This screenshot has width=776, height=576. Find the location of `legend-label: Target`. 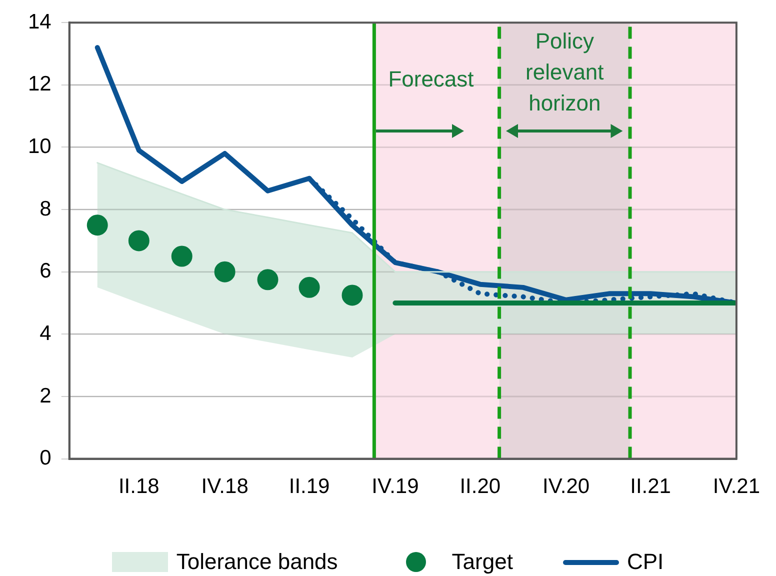

legend-label: Target is located at coordinates (482, 562).